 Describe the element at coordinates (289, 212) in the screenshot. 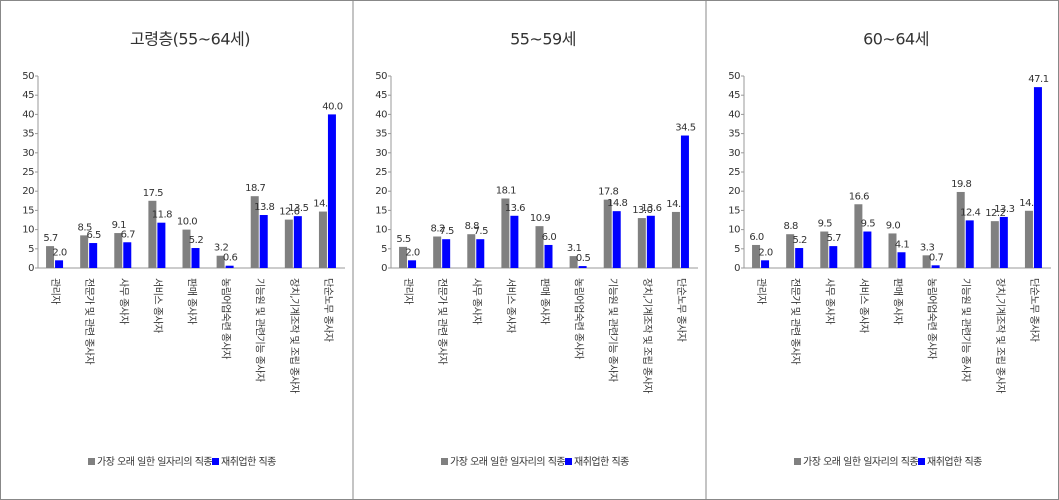

I see `data-label: 12.6` at that location.